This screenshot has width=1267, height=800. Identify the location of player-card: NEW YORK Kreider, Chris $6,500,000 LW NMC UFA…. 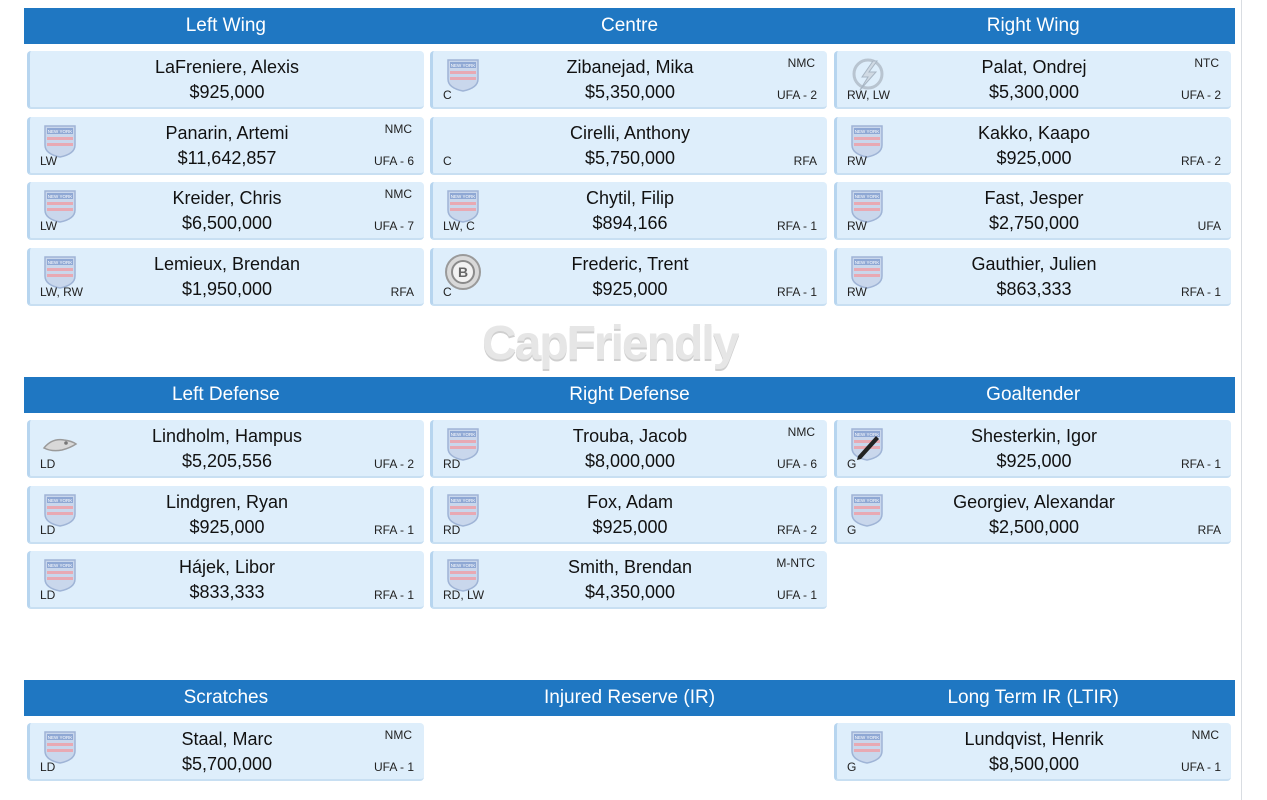
(225, 211).